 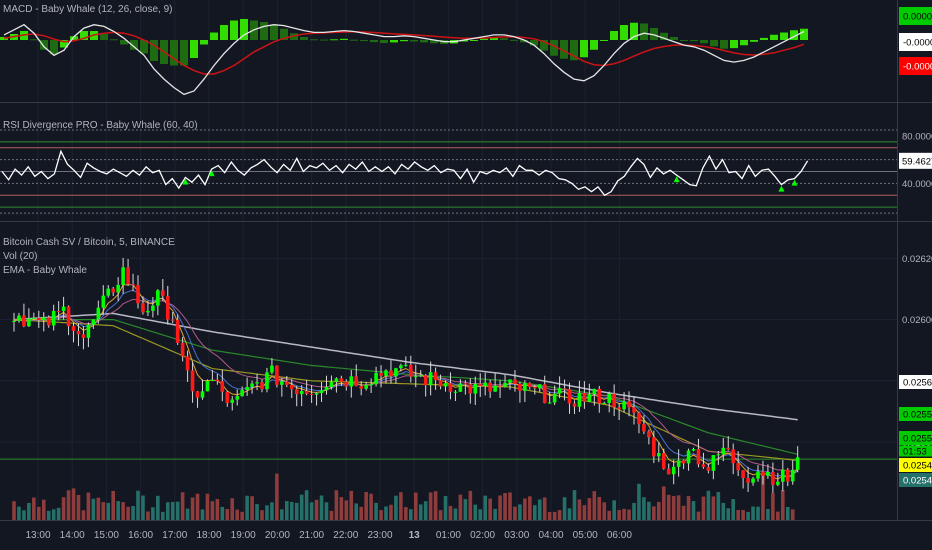 What do you see at coordinates (448, 535) in the screenshot?
I see `time-tick-label: 01:00` at bounding box center [448, 535].